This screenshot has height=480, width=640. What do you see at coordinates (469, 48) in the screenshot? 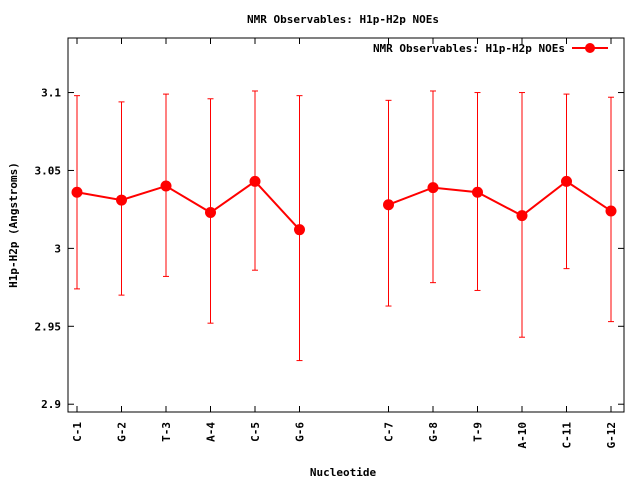
I see `legend-label: NMR Observables: H1p-H2p NOEs` at bounding box center [469, 48].